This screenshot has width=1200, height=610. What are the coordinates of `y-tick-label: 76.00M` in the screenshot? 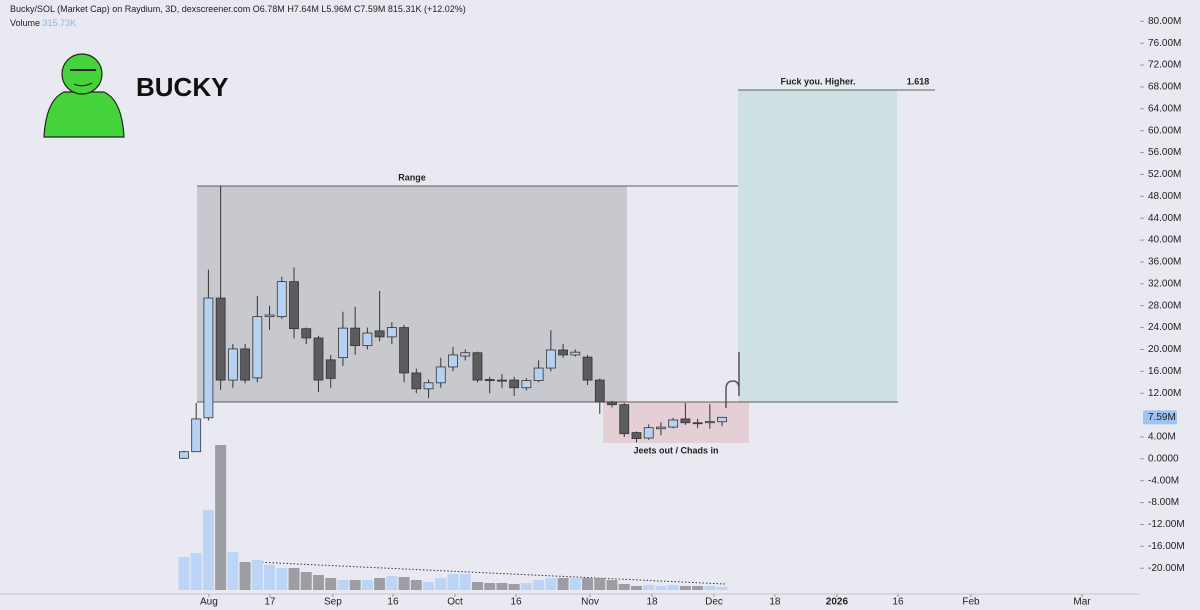 It's located at (1164, 43).